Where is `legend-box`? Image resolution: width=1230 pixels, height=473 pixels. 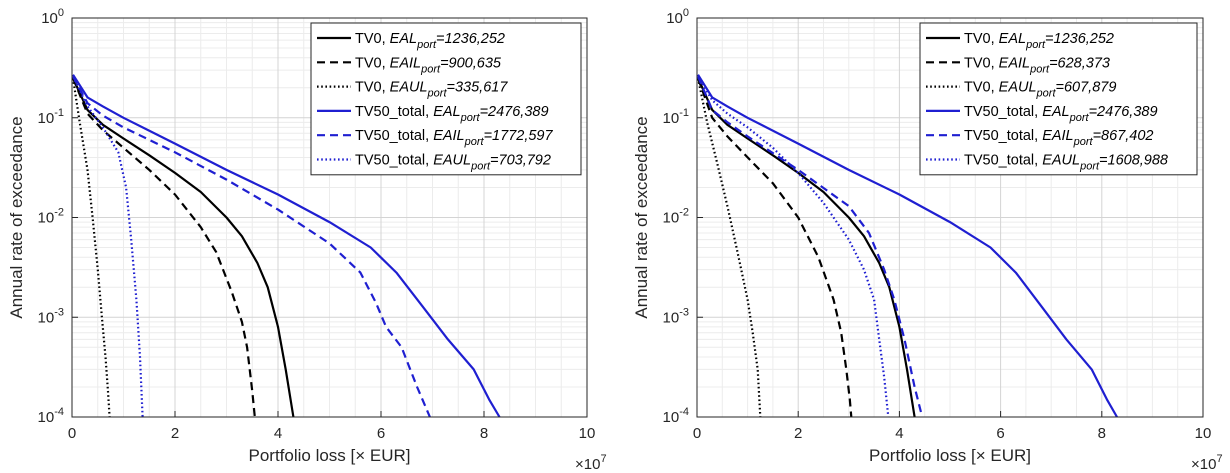
legend-box is located at coordinates (446, 99).